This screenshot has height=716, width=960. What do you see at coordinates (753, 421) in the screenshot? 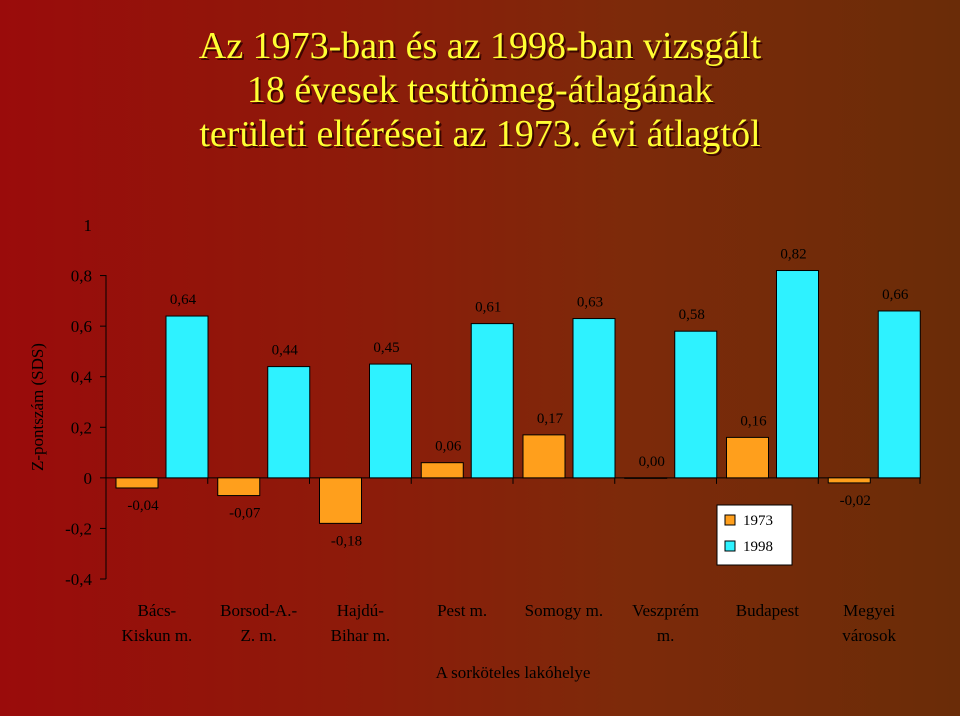
I see `data-label-1973: 0,16` at bounding box center [753, 421].